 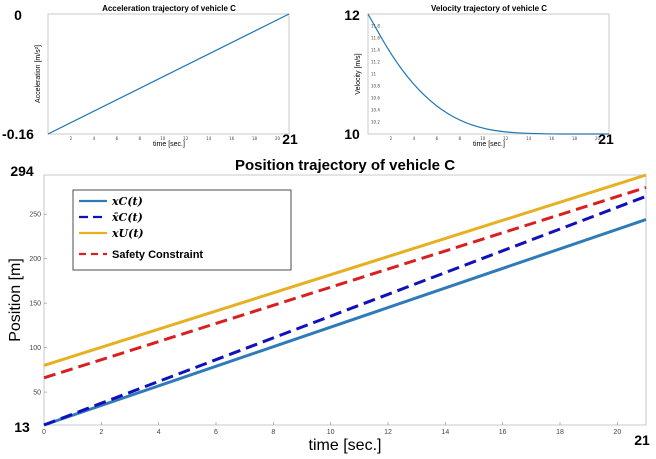 What do you see at coordinates (331, 432) in the screenshot?
I see `position-x-tick-label: 10` at bounding box center [331, 432].